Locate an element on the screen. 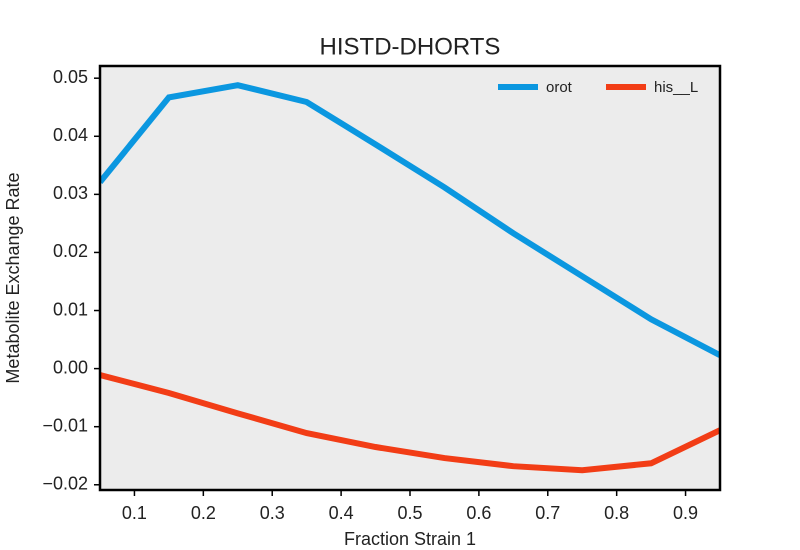 The height and width of the screenshot is (550, 800). chart-title: HISTD-DHORTS is located at coordinates (410, 46).